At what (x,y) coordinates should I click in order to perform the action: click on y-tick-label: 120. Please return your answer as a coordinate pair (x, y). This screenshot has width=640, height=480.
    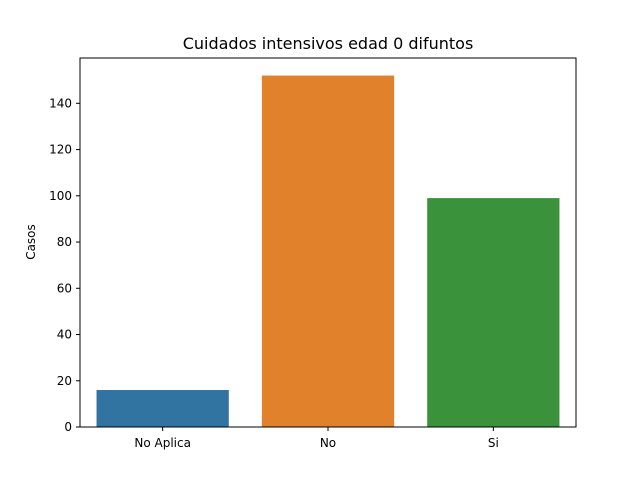
    Looking at the image, I should click on (60, 150).